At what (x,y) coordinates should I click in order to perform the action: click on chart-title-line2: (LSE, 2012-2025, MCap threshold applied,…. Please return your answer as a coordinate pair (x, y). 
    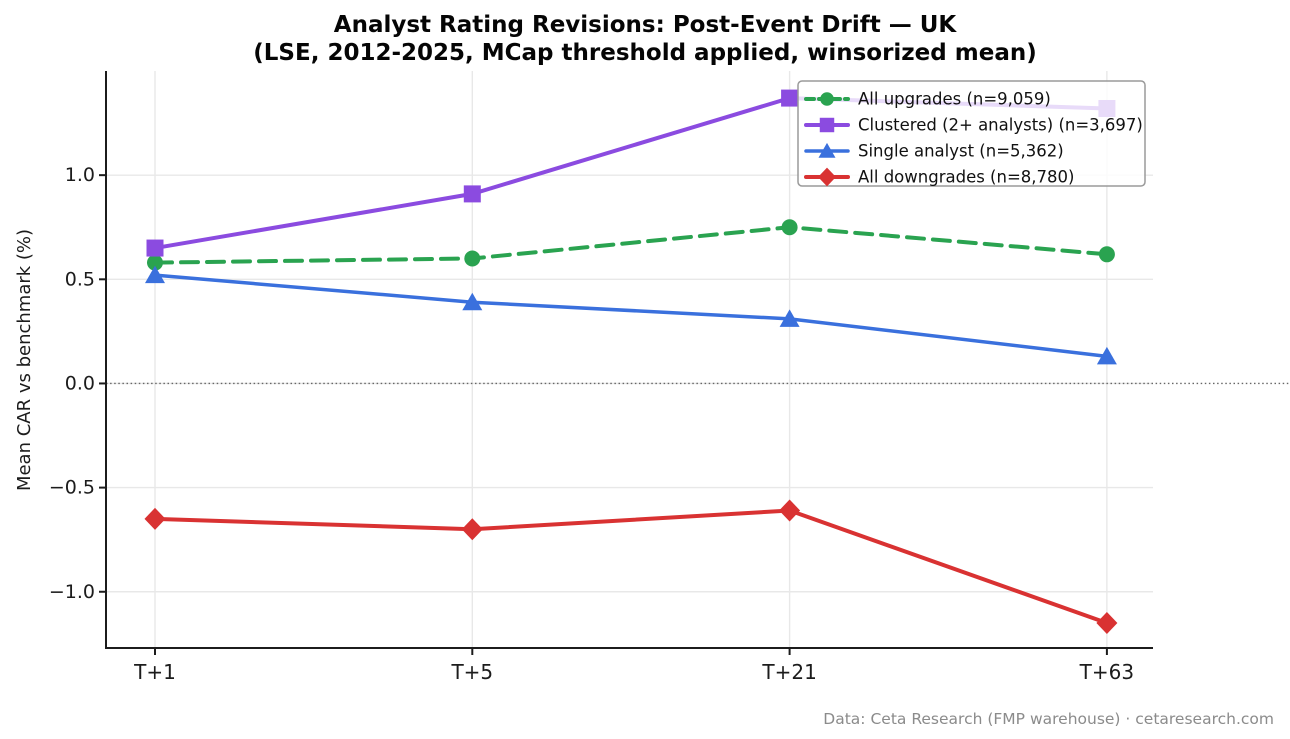
    Looking at the image, I should click on (645, 53).